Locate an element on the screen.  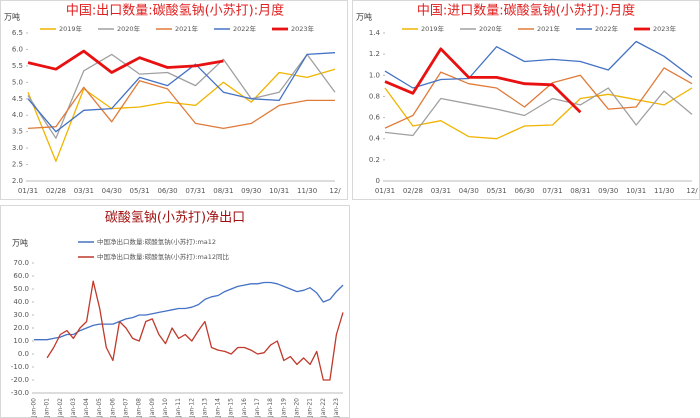
x-tick-label: Jan-20 is located at coordinates (296, 408).